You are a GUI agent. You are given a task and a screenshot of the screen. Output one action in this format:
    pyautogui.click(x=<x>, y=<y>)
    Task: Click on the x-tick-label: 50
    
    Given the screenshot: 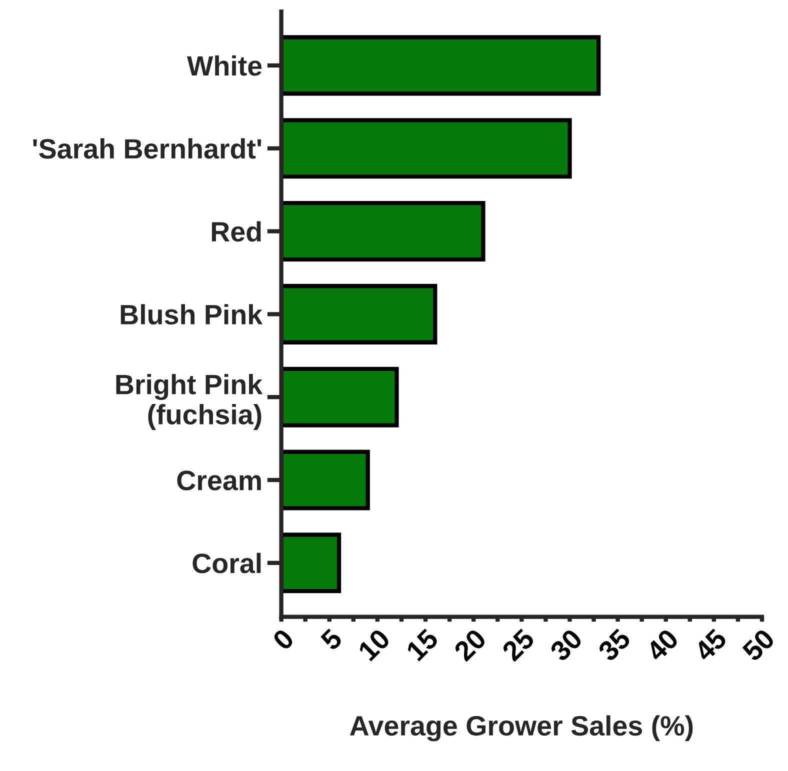 What is the action you would take?
    pyautogui.click(x=758, y=645)
    